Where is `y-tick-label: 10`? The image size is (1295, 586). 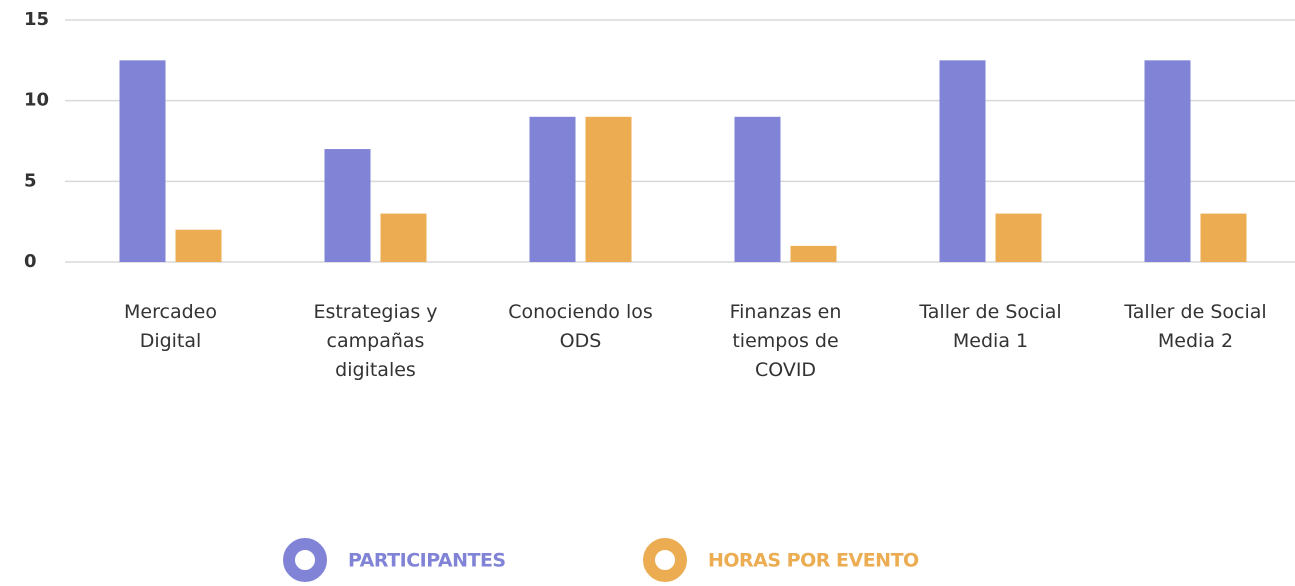
y-tick-label: 10 is located at coordinates (36, 100).